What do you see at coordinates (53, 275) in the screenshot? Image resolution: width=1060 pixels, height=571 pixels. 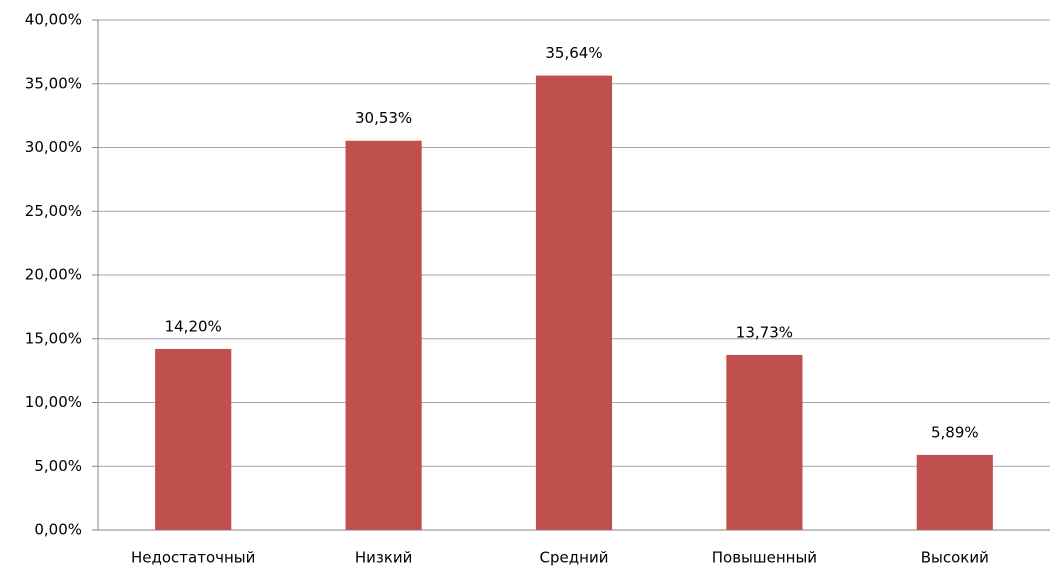 I see `y-tick-label: 20,00%` at bounding box center [53, 275].